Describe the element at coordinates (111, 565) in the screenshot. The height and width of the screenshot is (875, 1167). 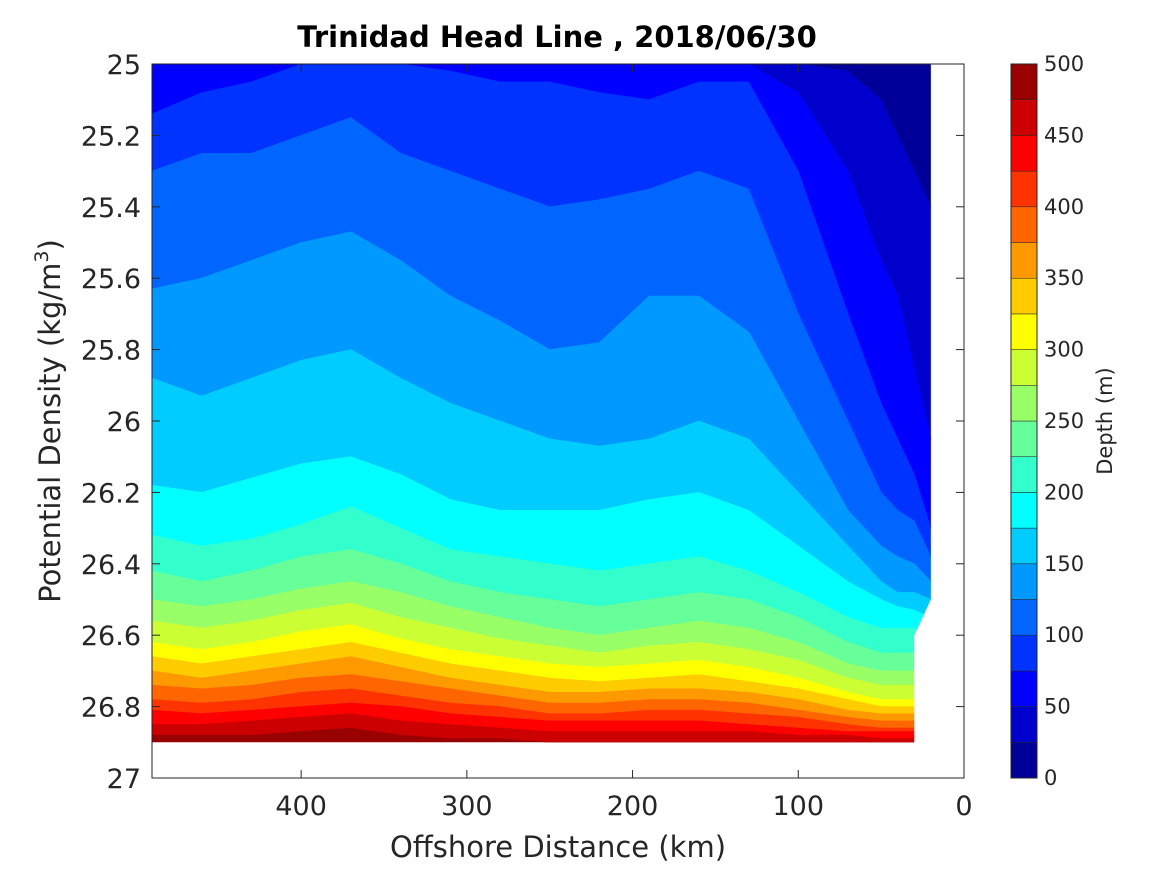
I see `y-tick-label: 26.4` at that location.